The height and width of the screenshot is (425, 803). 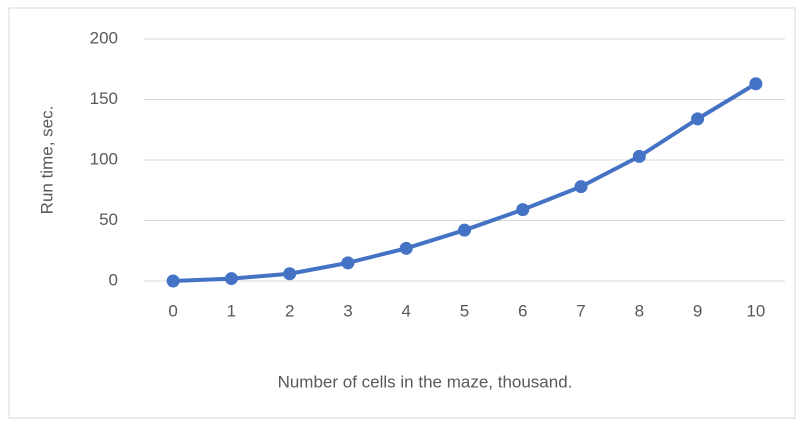 What do you see at coordinates (113, 279) in the screenshot?
I see `y-tick-label: 0` at bounding box center [113, 279].